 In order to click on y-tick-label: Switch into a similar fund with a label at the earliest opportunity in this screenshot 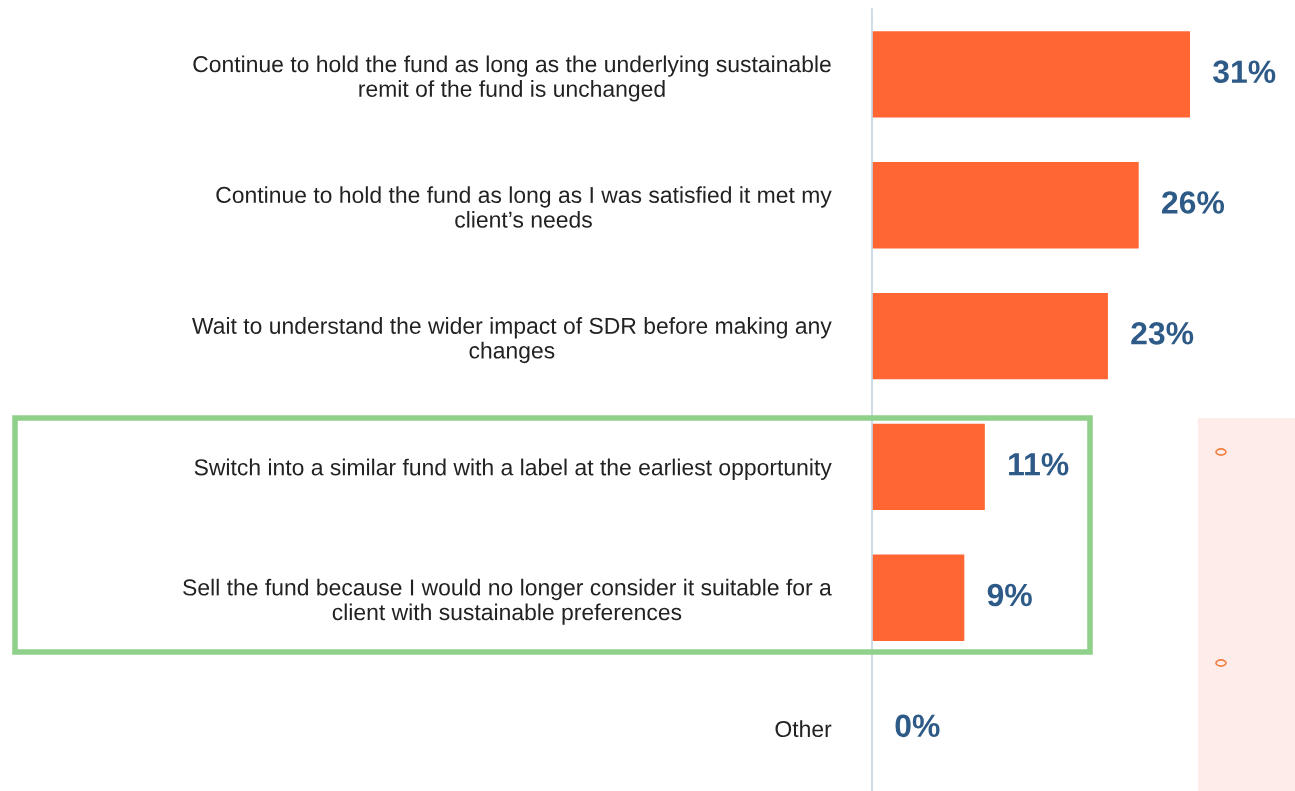, I will do `click(513, 469)`.